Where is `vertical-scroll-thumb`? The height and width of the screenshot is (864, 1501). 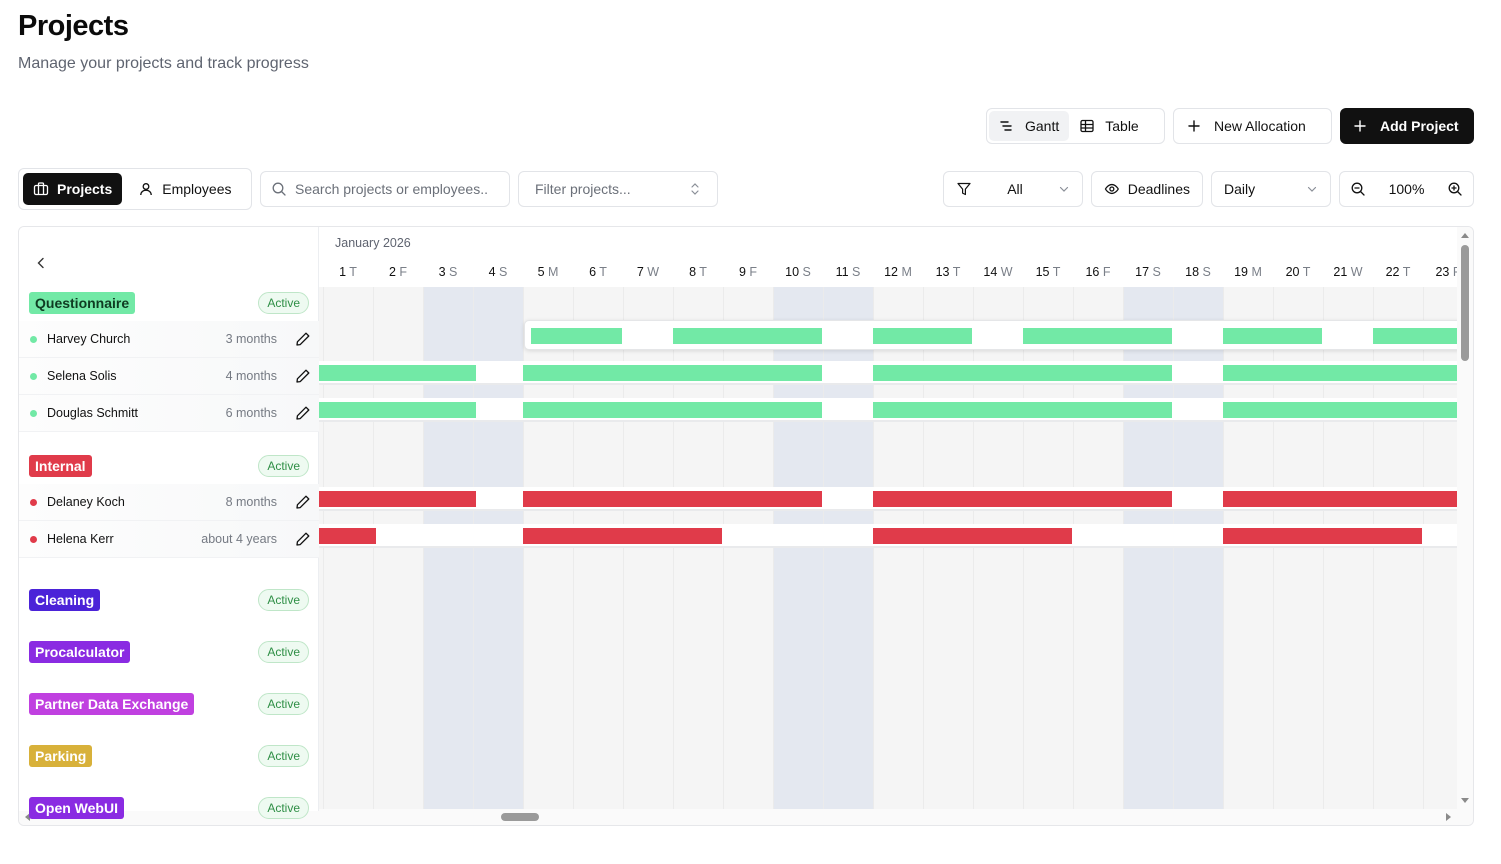 vertical-scroll-thumb is located at coordinates (1465, 303).